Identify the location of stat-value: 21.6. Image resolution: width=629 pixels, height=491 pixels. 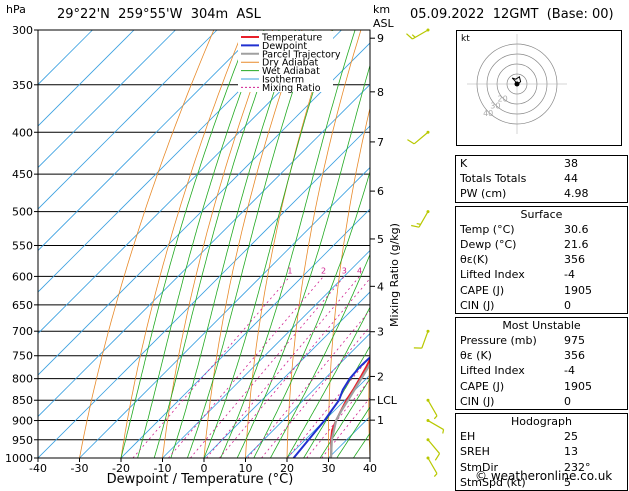
(593, 244).